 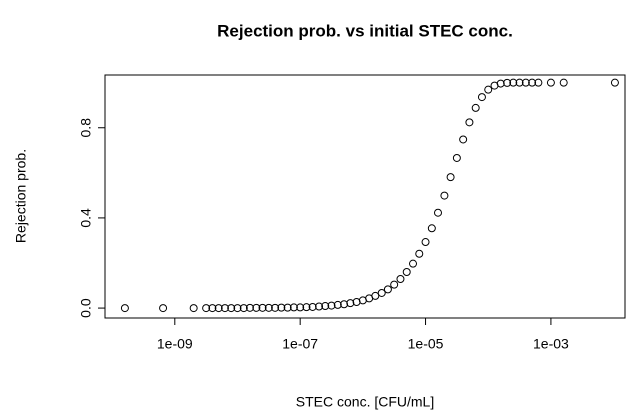 What do you see at coordinates (86, 218) in the screenshot?
I see `y-tick-label: 0.4` at bounding box center [86, 218].